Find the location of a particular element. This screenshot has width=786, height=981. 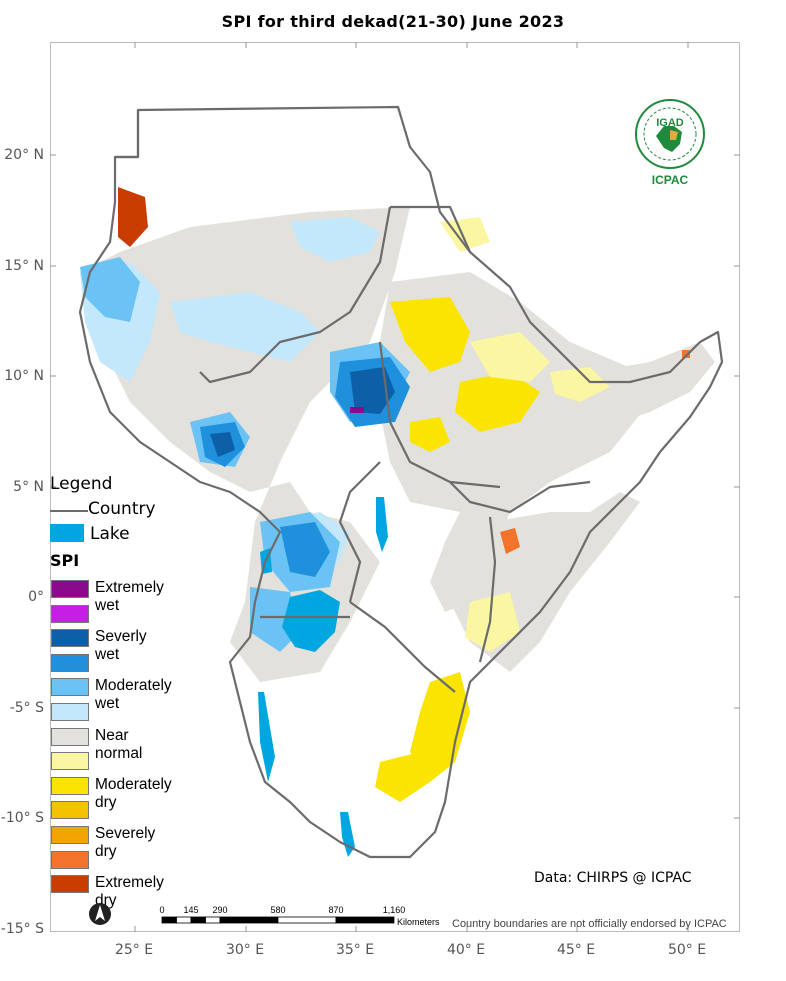

lat-label: 0° is located at coordinates (36, 597).